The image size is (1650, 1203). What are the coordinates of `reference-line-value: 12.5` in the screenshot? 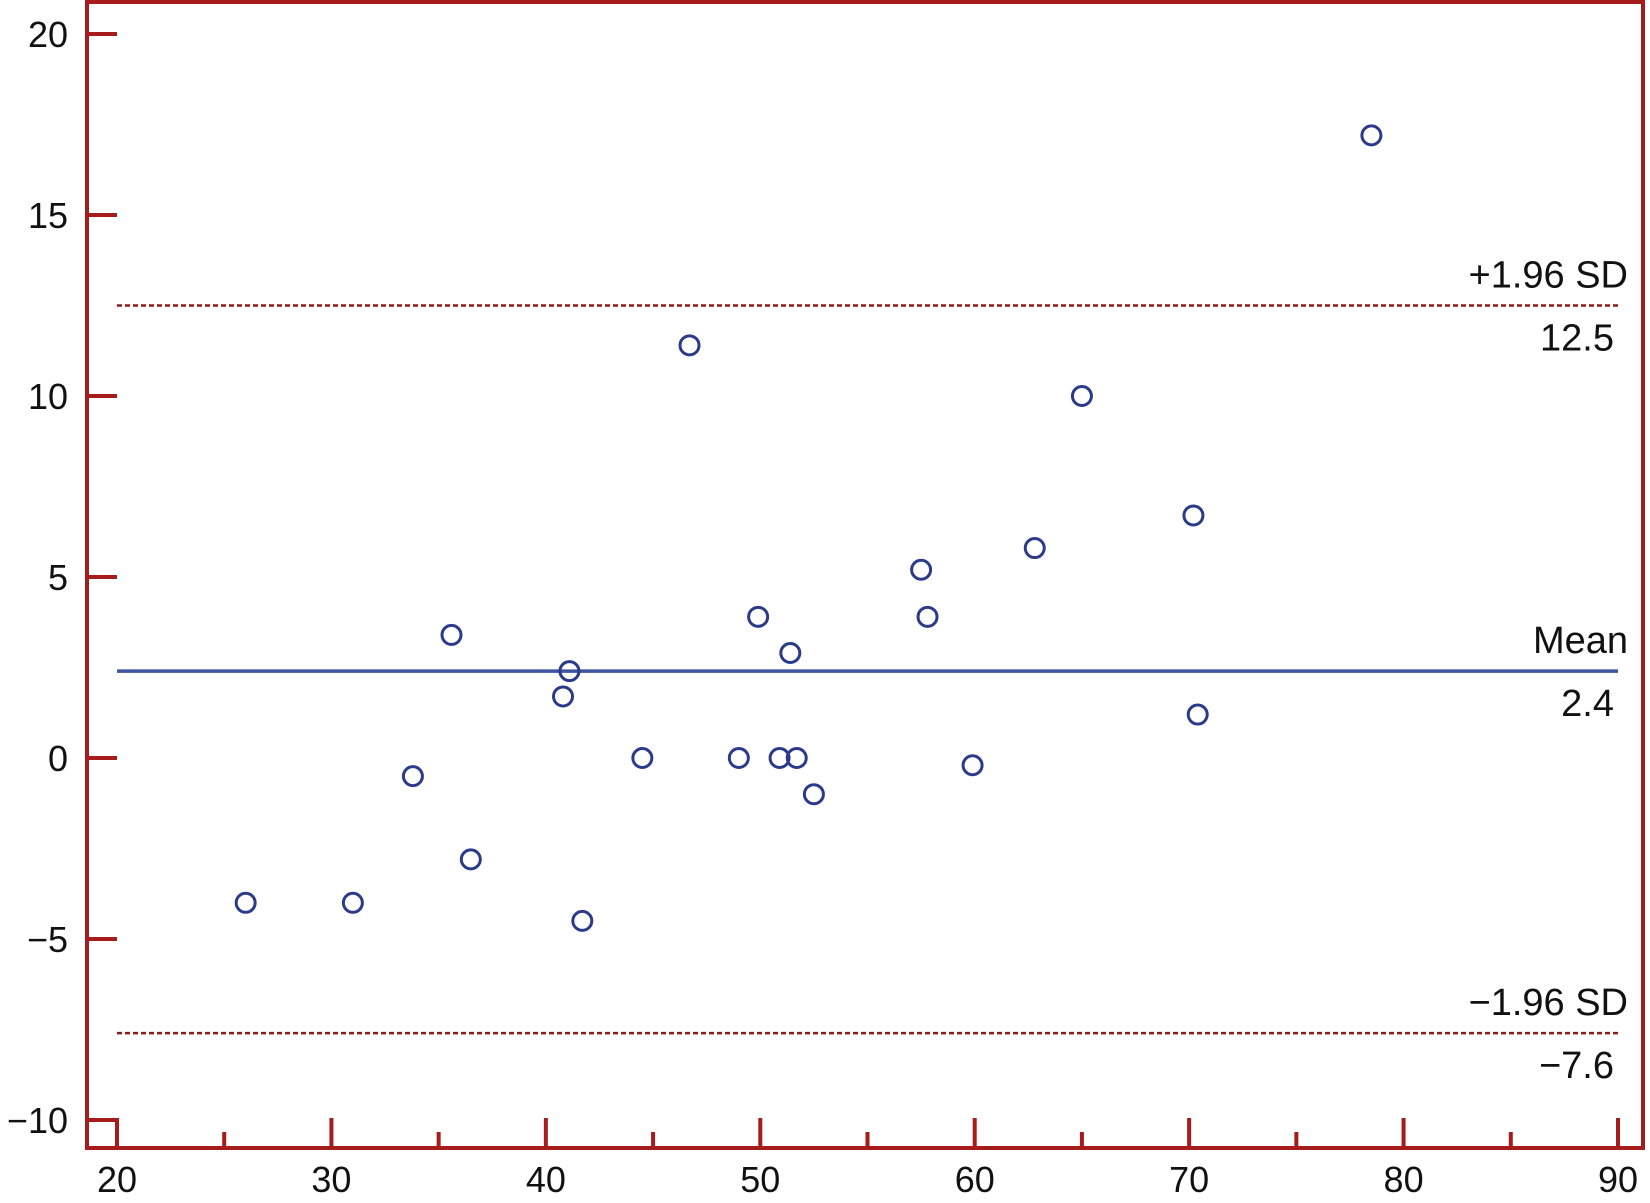 It's located at (1577, 339).